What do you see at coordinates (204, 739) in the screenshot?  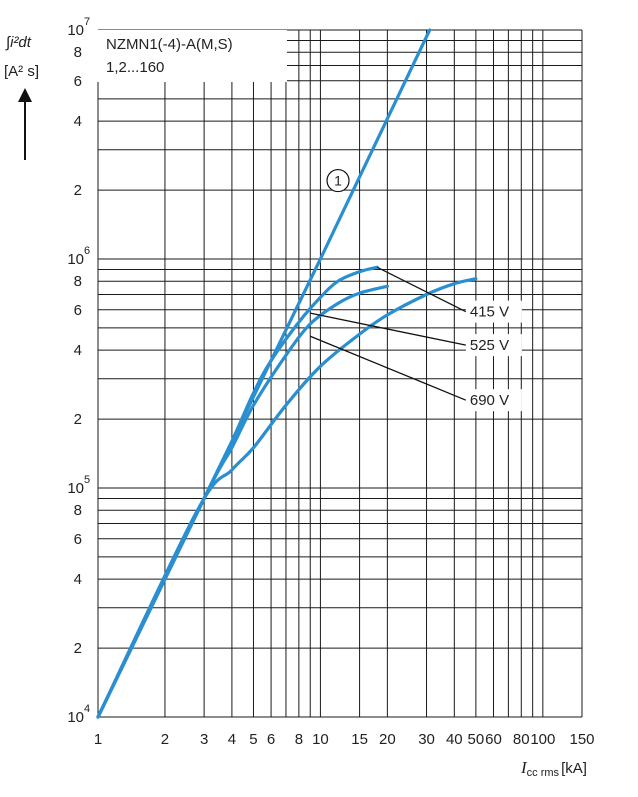 I see `x-tick-label: 3` at bounding box center [204, 739].